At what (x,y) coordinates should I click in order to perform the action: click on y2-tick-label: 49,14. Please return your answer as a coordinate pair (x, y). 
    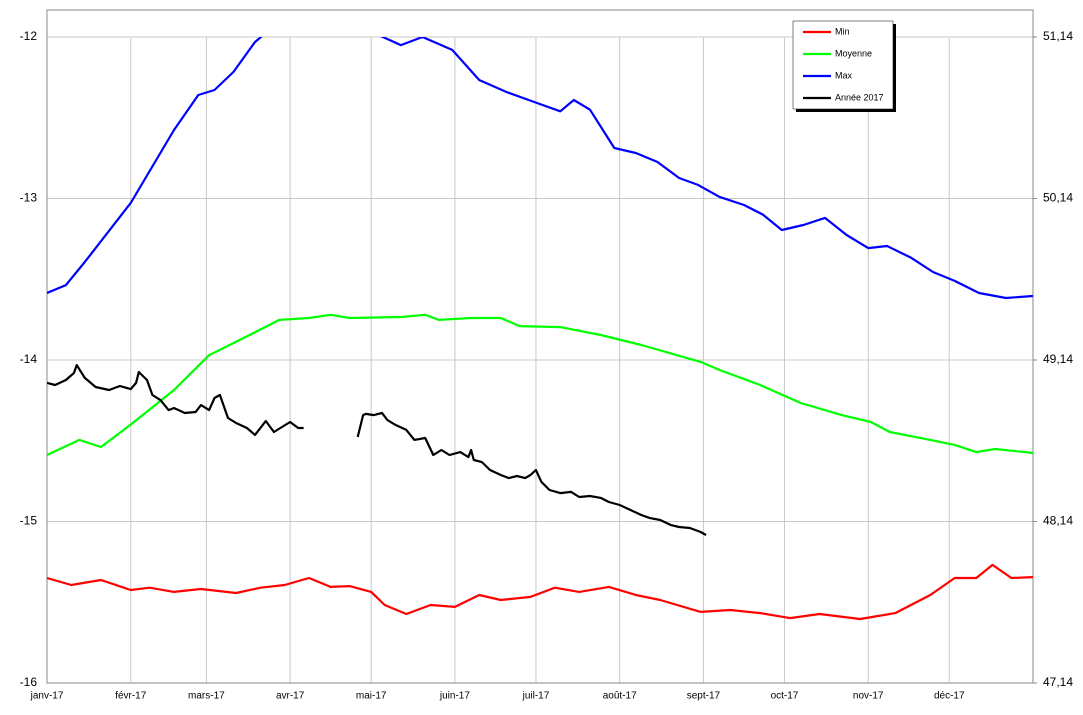
    Looking at the image, I should click on (1058, 359).